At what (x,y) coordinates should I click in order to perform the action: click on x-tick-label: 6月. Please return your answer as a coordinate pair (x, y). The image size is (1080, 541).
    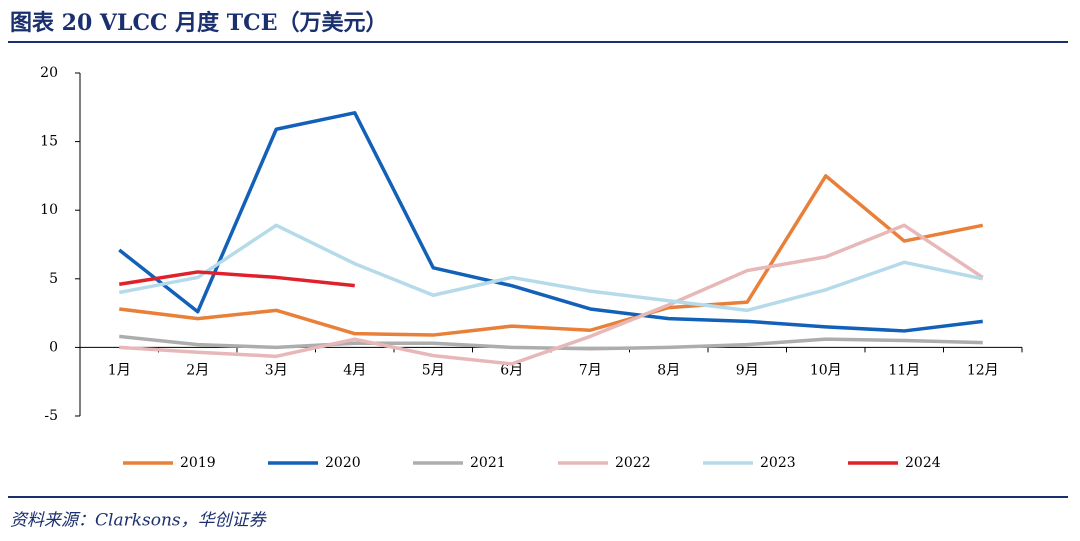
    Looking at the image, I should click on (511, 370).